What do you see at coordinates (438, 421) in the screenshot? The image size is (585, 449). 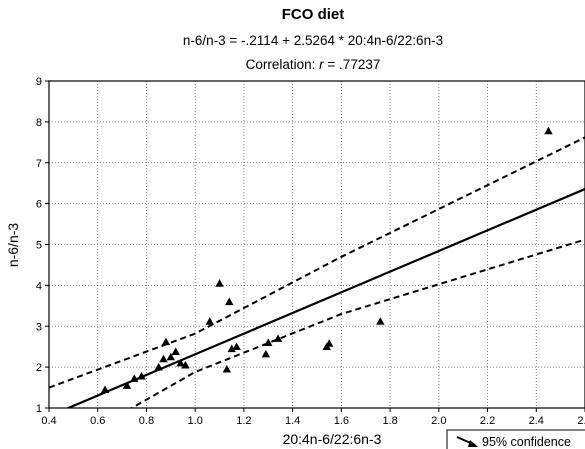 I see `x-tick-label: 2.0` at bounding box center [438, 421].